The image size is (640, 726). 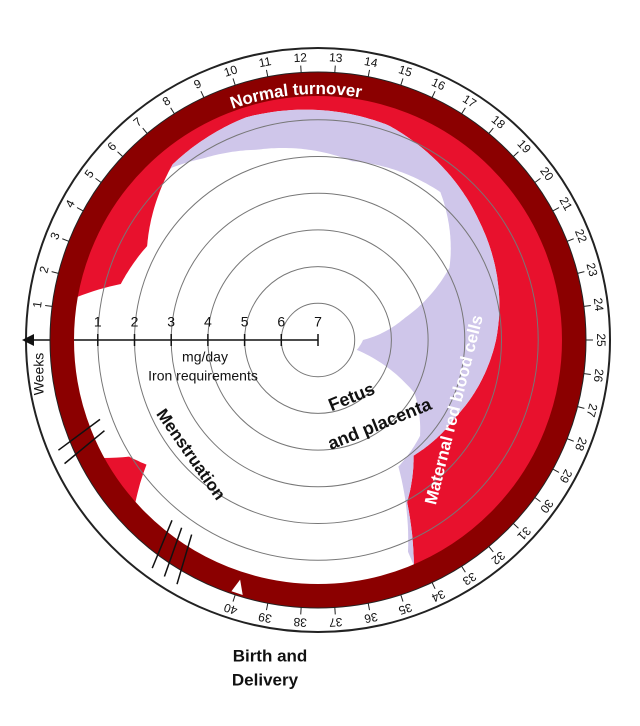 I want to click on scale-tick-label: 2, so click(x=135, y=322).